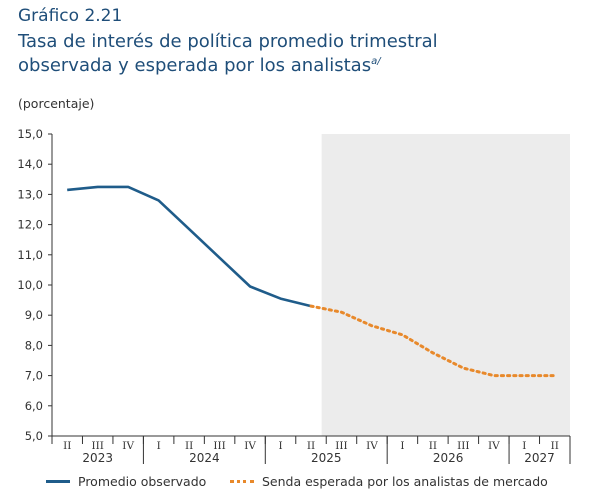 This screenshot has height=500, width=591. I want to click on y-tick-label: 11,0, so click(30, 255).